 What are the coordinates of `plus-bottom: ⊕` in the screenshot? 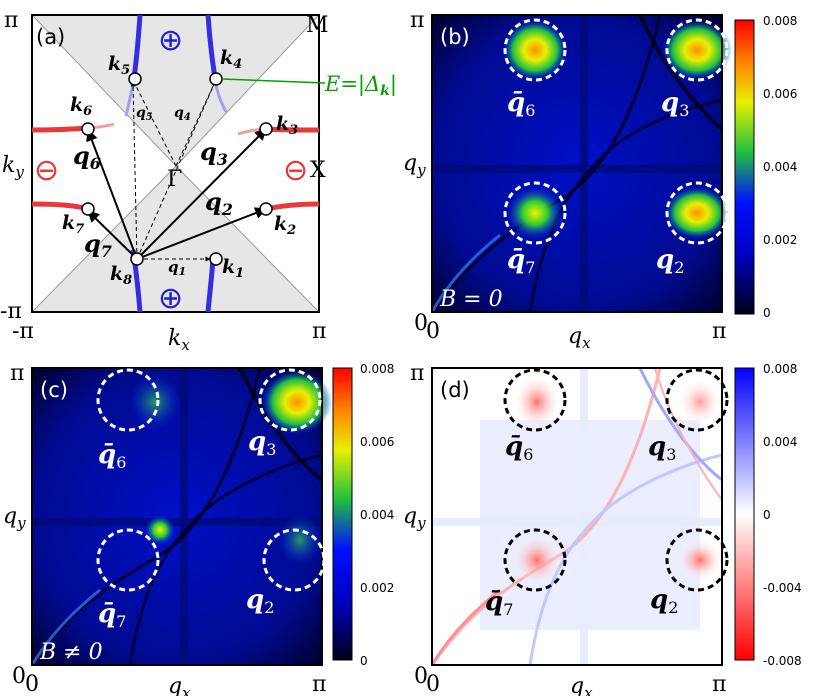 It's located at (170, 298).